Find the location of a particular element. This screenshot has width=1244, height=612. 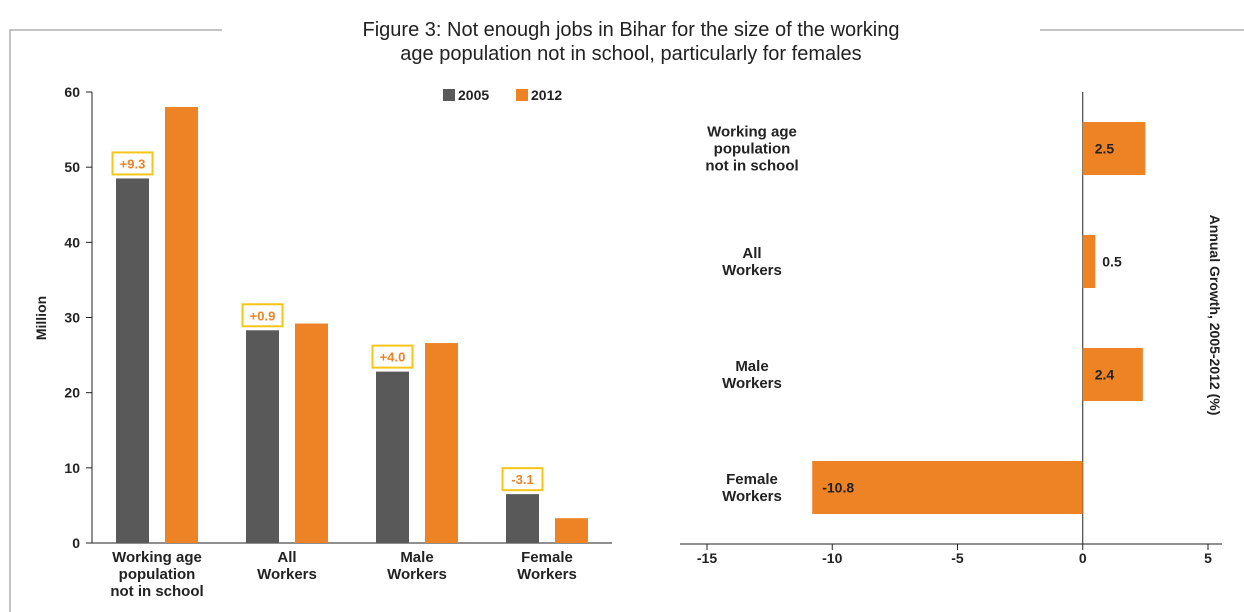

change-annotation-label: +0.9 is located at coordinates (263, 315).